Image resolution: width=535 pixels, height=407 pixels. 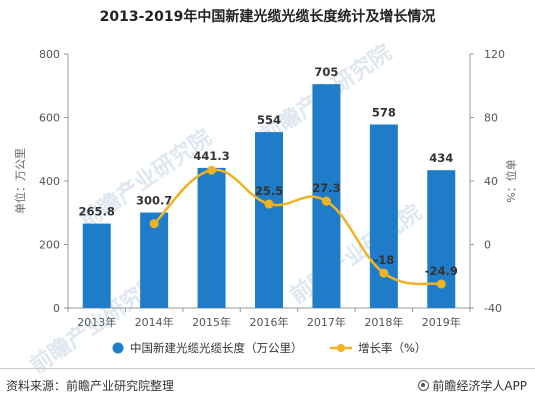 What do you see at coordinates (441, 158) in the screenshot?
I see `bar-value-label: 434` at bounding box center [441, 158].